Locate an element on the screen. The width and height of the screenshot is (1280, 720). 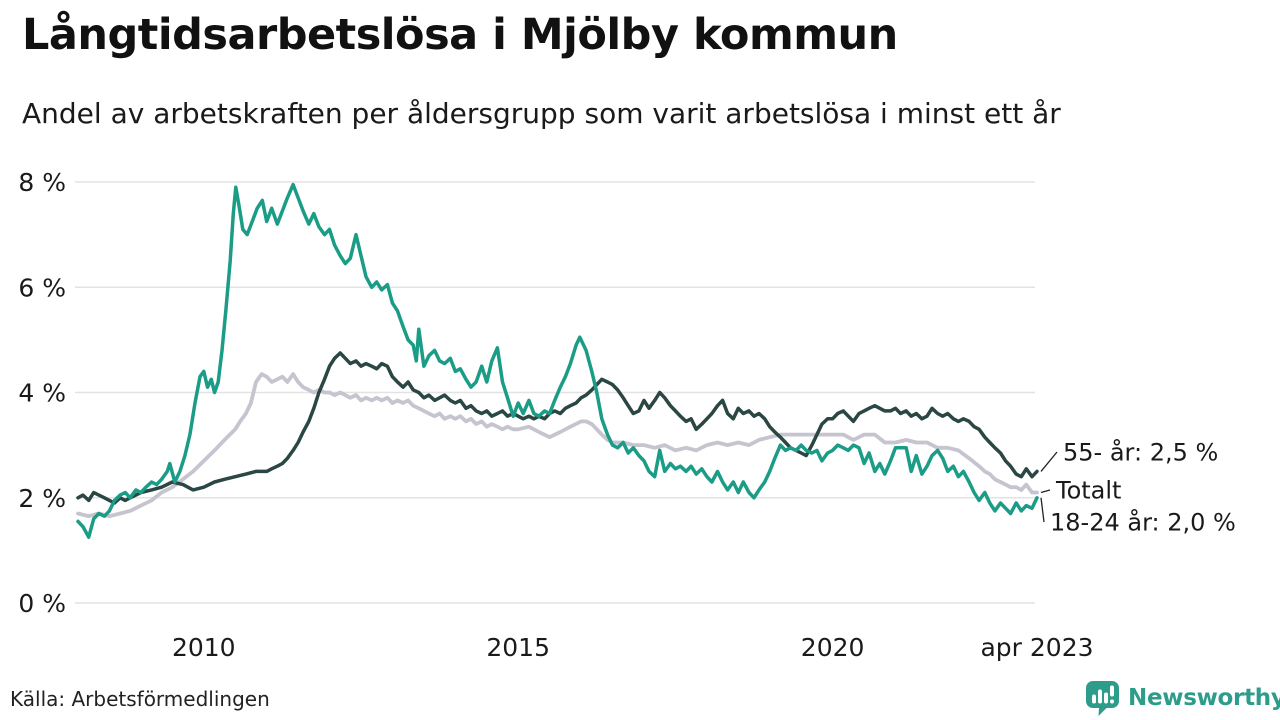
series-end-labels: Totalt 55- år: 2,5 % 18-24 år: 2,0 % is located at coordinates (1143, 487).